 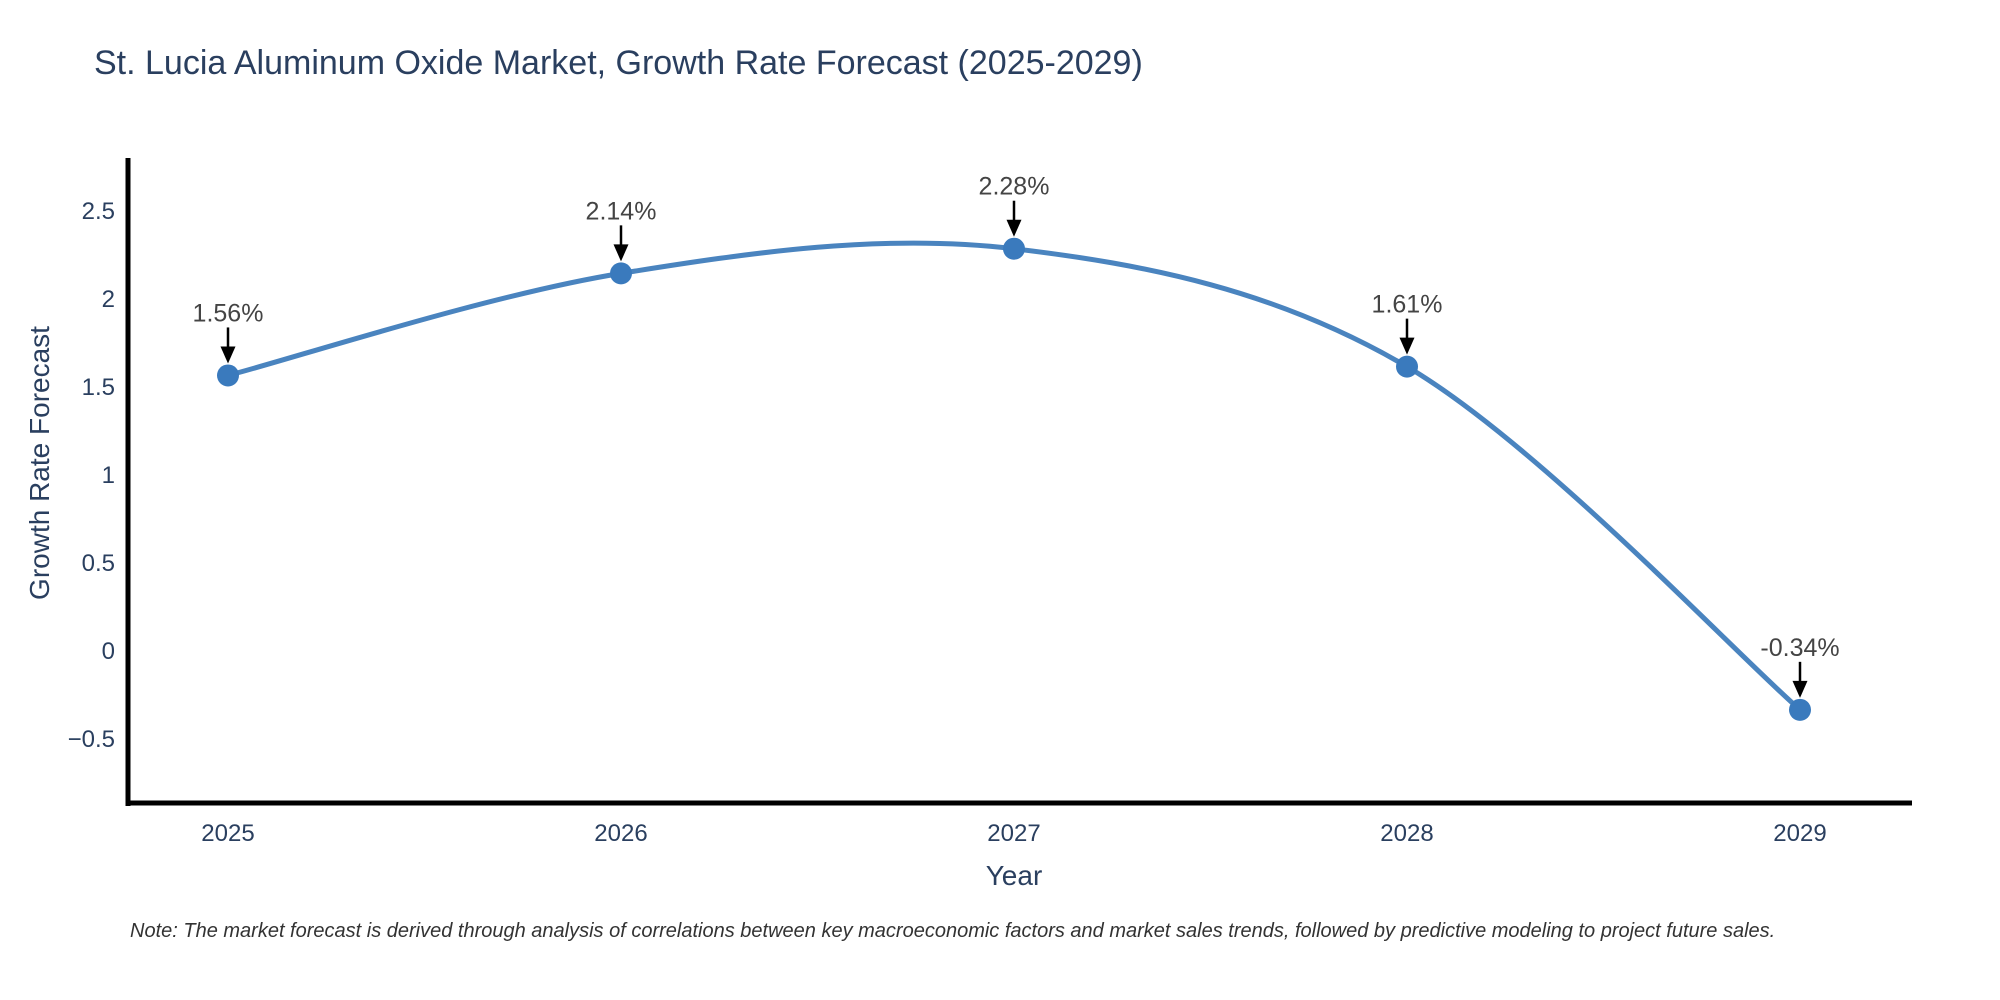 What do you see at coordinates (108, 651) in the screenshot?
I see `y-tick-label: 0` at bounding box center [108, 651].